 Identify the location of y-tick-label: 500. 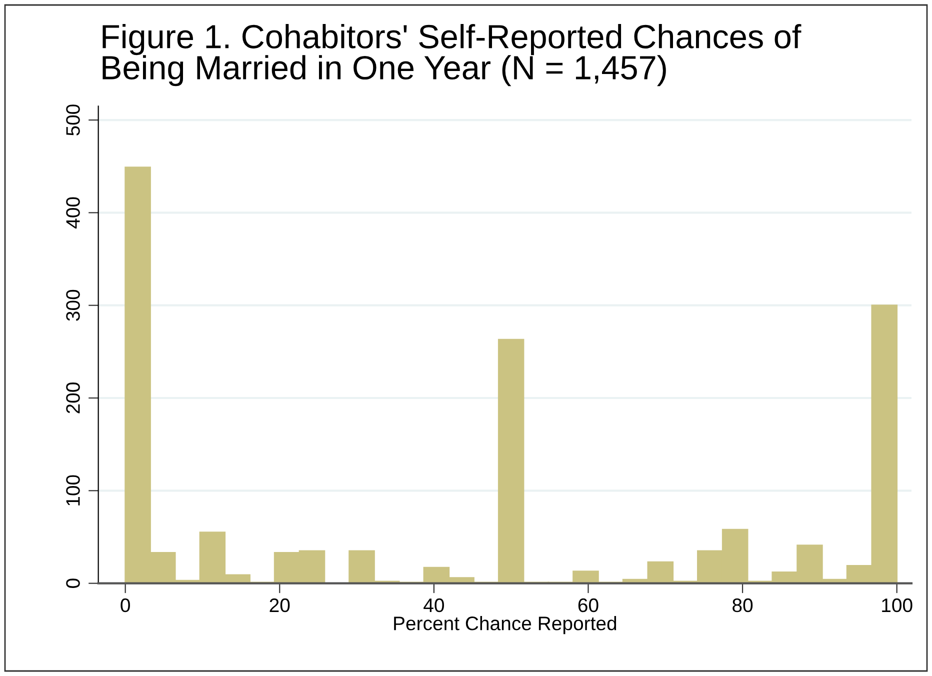
(73, 120).